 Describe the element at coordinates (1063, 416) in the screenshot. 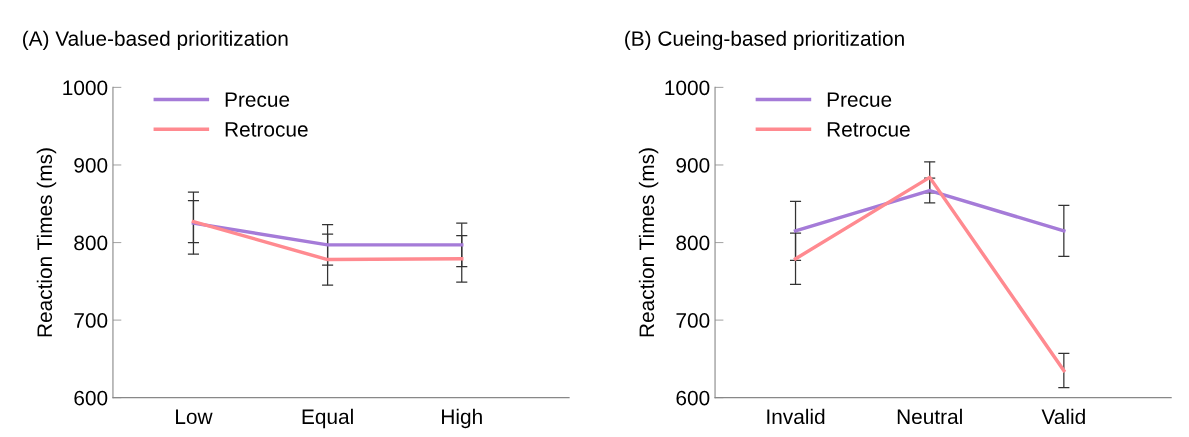

I see `x-tick-label: Valid` at that location.